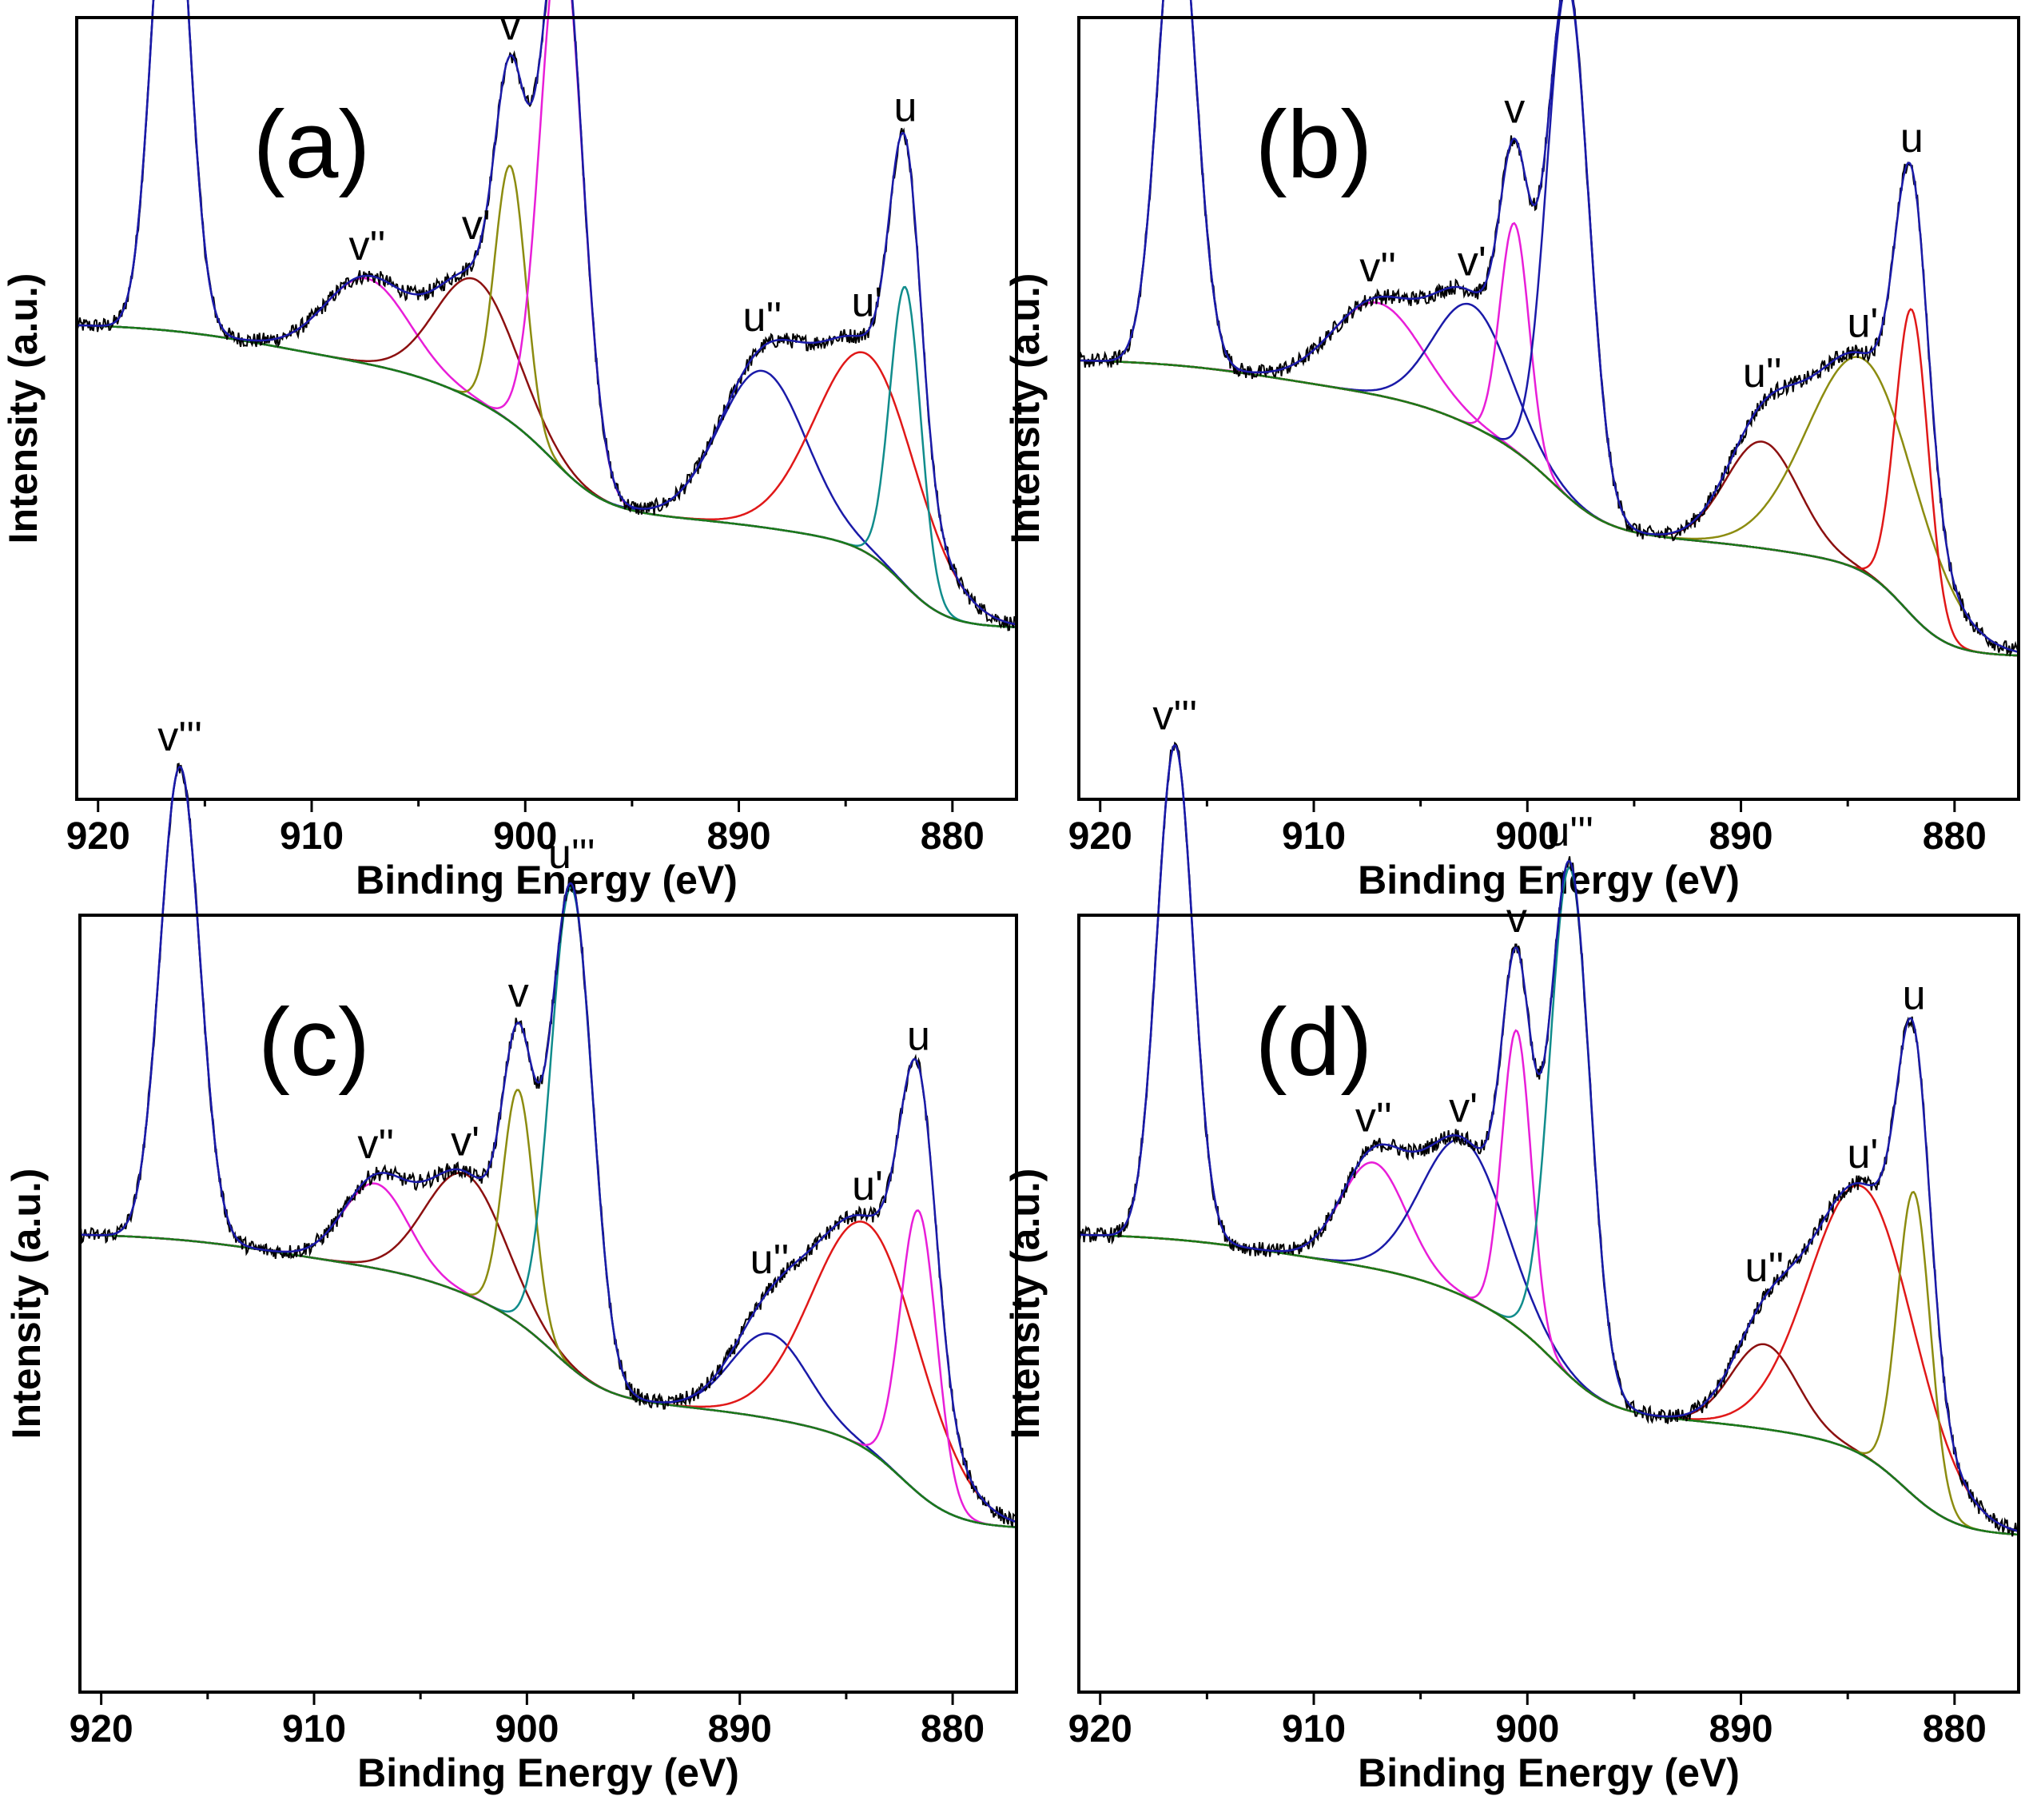 This screenshot has width=2037, height=1820. I want to click on panel-label: (b), so click(1314, 144).